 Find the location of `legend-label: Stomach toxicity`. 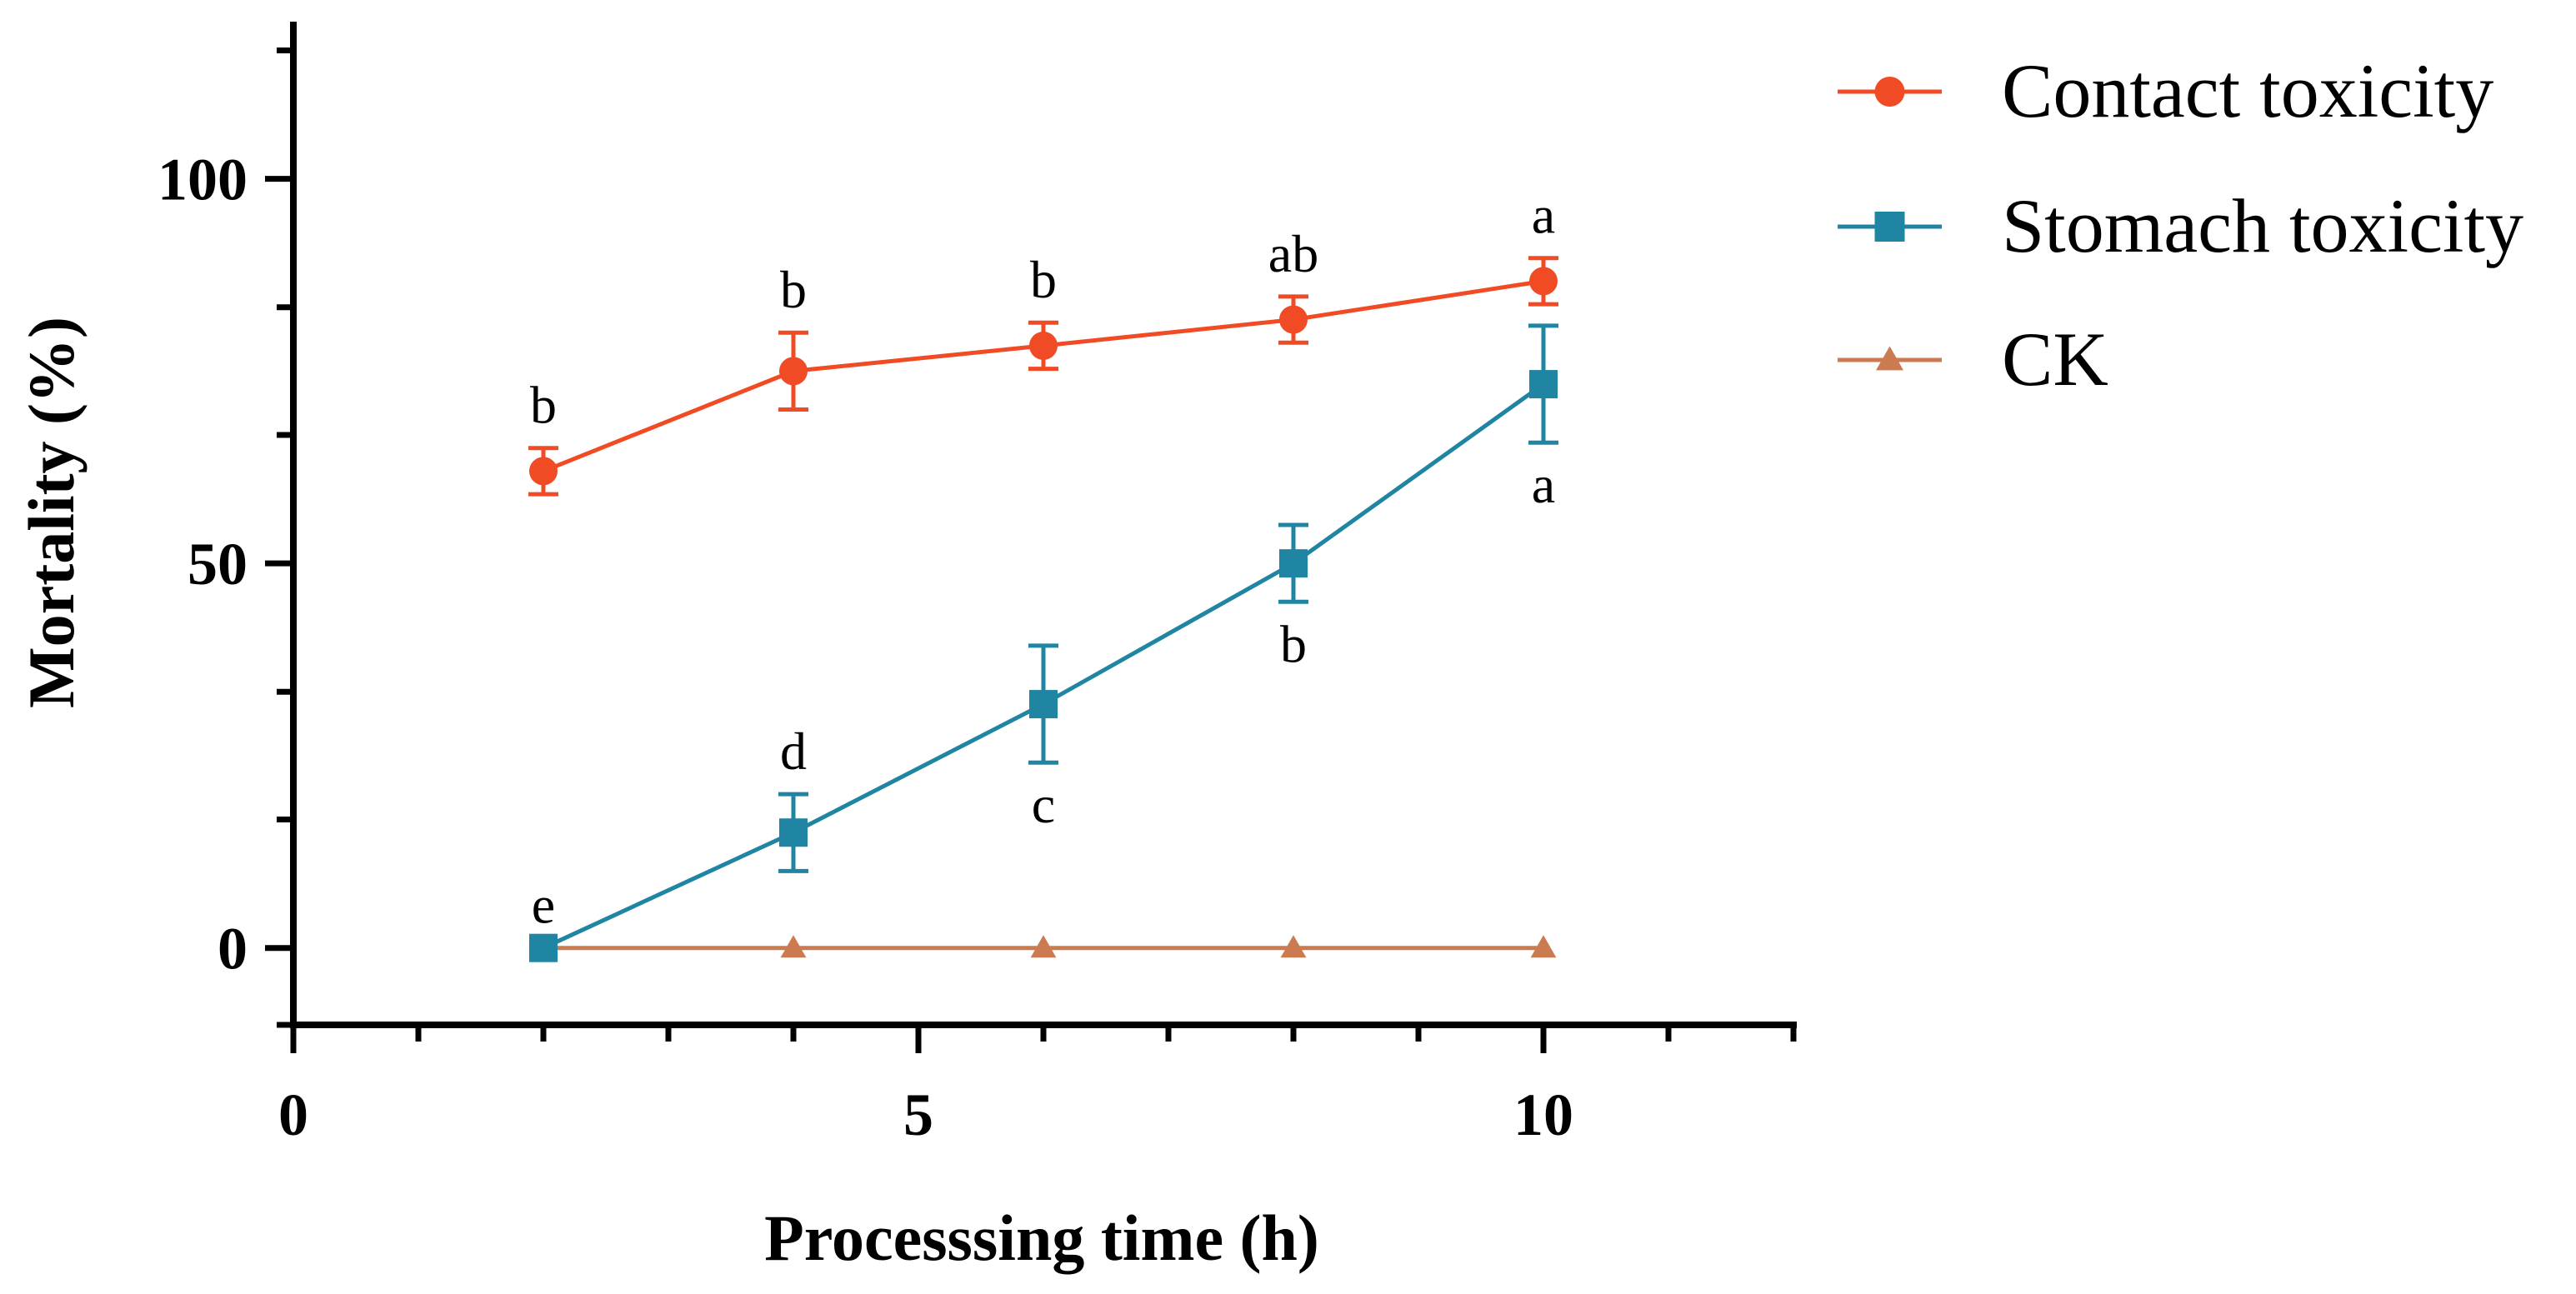

legend-label: Stomach toxicity is located at coordinates (2262, 225).